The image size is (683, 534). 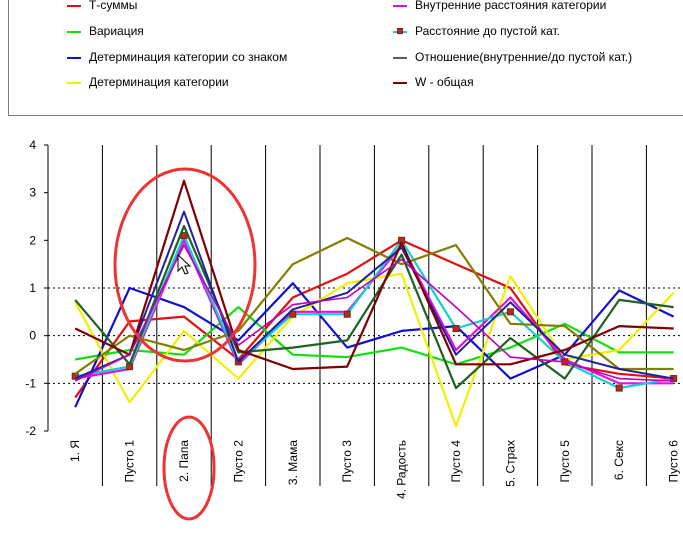 I want to click on annotation-ellipse-label, so click(x=189, y=468).